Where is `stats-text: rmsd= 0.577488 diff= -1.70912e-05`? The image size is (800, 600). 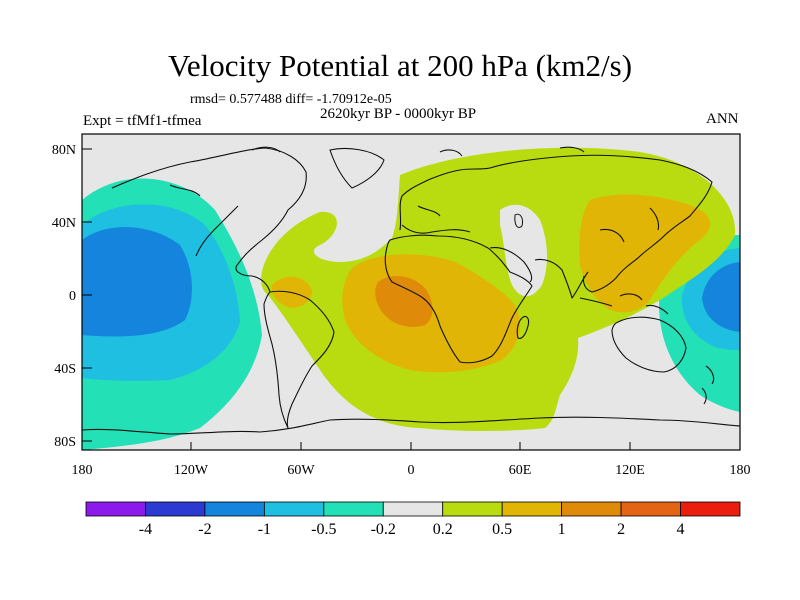
stats-text: rmsd= 0.577488 diff= -1.70912e-05 is located at coordinates (291, 99).